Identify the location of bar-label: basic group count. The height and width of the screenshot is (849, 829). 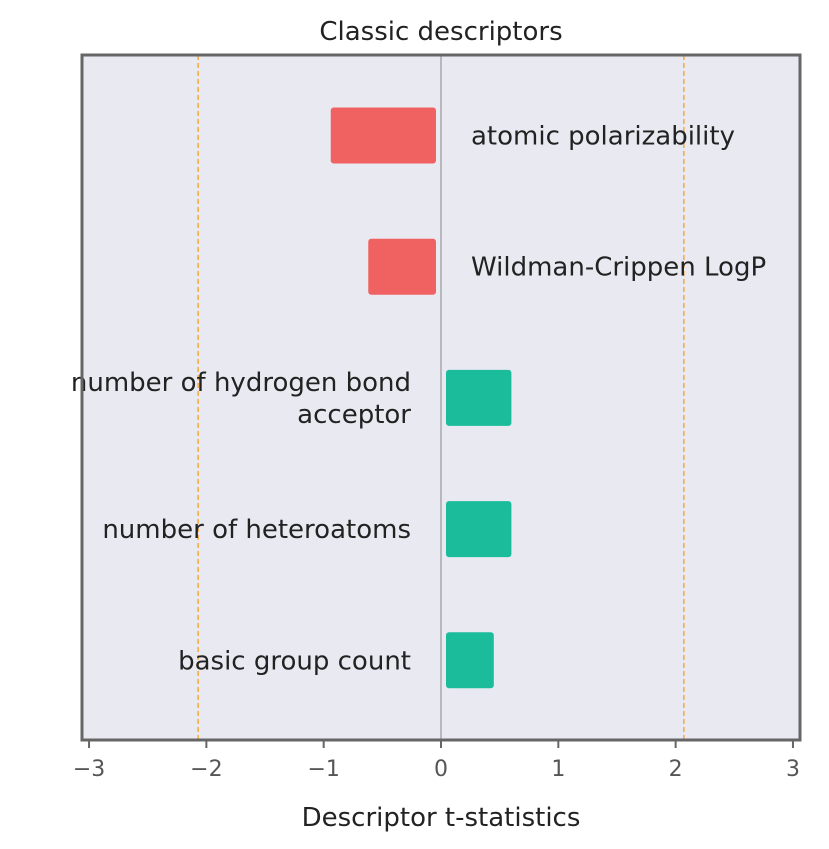
(294, 661).